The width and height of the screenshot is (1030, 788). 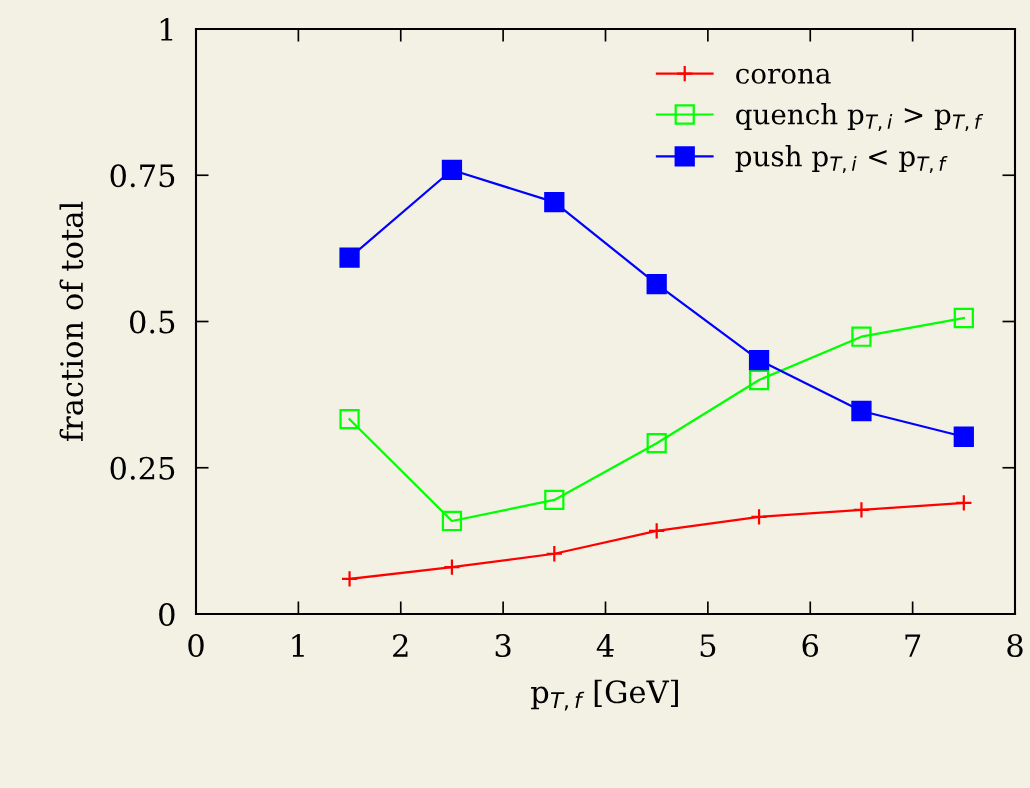 I want to click on x-tick-label: 5, so click(x=708, y=646).